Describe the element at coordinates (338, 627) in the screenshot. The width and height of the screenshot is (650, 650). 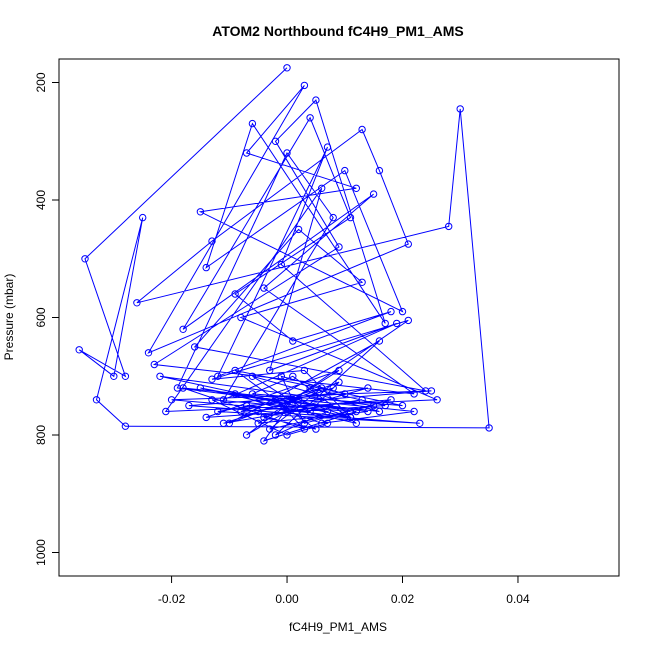
I see `x-axis-label: fC4H9_PM1_AMS` at that location.